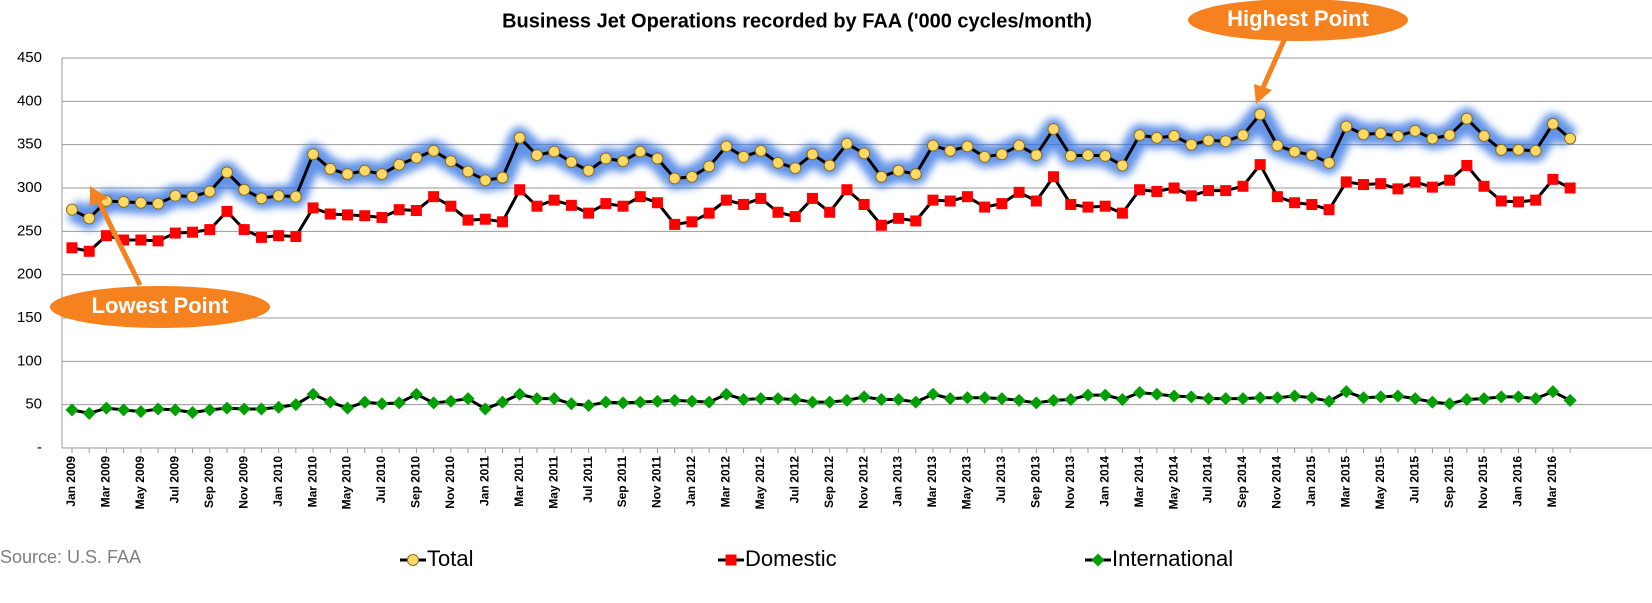 This screenshot has height=603, width=1652. What do you see at coordinates (1104, 481) in the screenshot?
I see `x-tick-label: Jan 2014` at bounding box center [1104, 481].